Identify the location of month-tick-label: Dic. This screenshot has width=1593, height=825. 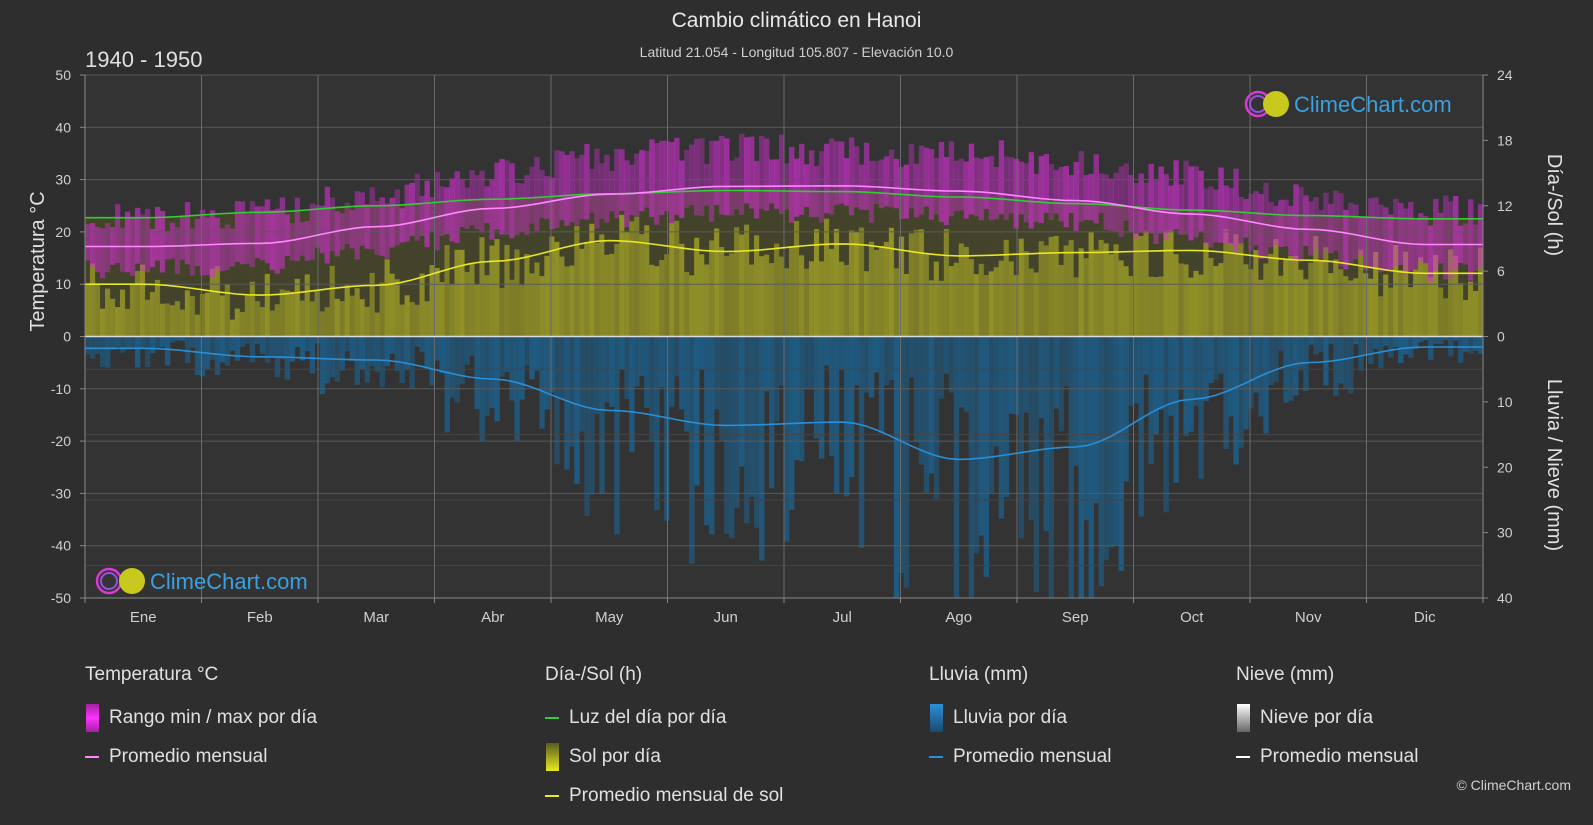
(1425, 617).